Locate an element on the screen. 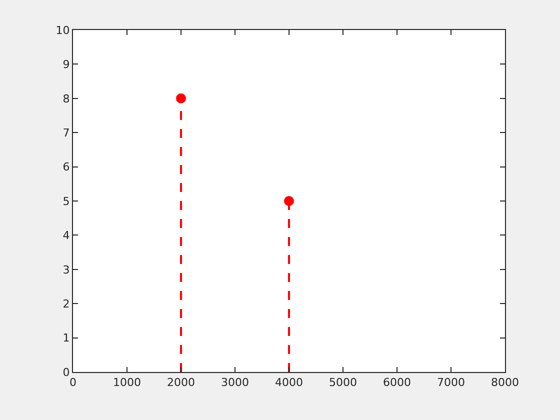 This screenshot has width=560, height=420. y-tick-label: 10 is located at coordinates (63, 30).